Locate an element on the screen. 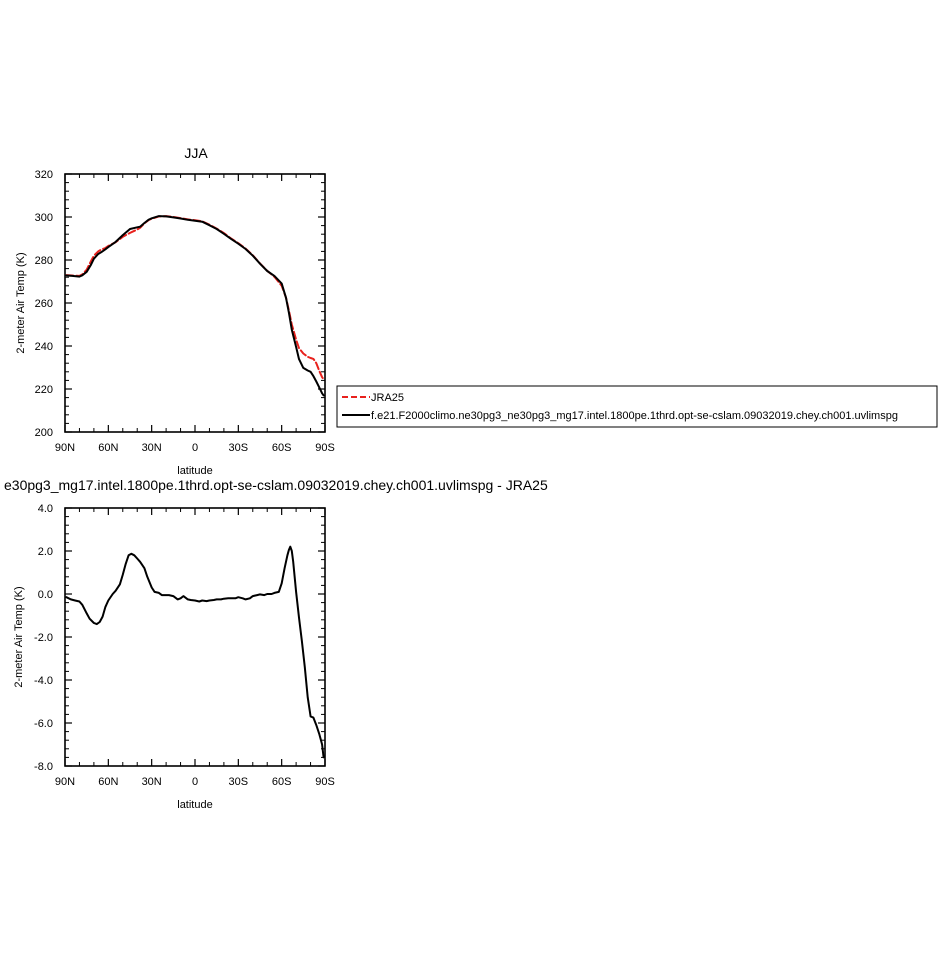 The width and height of the screenshot is (952, 954). panel1-ytick-label: 260 is located at coordinates (44, 304).